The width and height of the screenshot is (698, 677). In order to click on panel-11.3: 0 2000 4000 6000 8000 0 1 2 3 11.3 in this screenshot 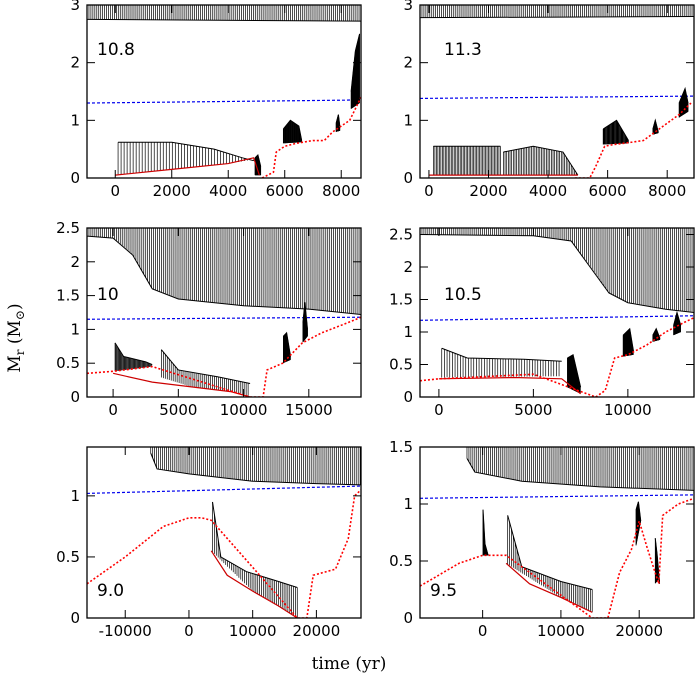, I will do `click(549, 100)`.